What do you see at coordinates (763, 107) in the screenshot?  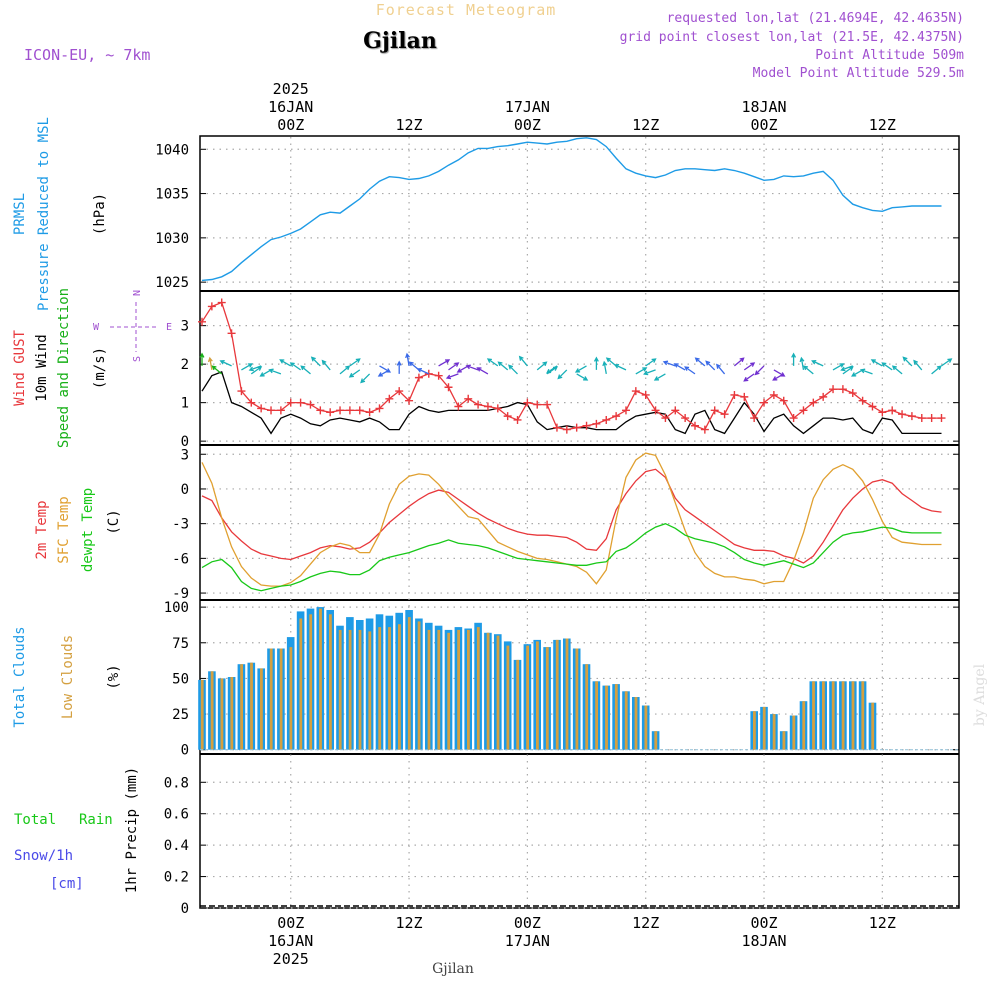 I see `top-time-label: 18JAN` at bounding box center [763, 107].